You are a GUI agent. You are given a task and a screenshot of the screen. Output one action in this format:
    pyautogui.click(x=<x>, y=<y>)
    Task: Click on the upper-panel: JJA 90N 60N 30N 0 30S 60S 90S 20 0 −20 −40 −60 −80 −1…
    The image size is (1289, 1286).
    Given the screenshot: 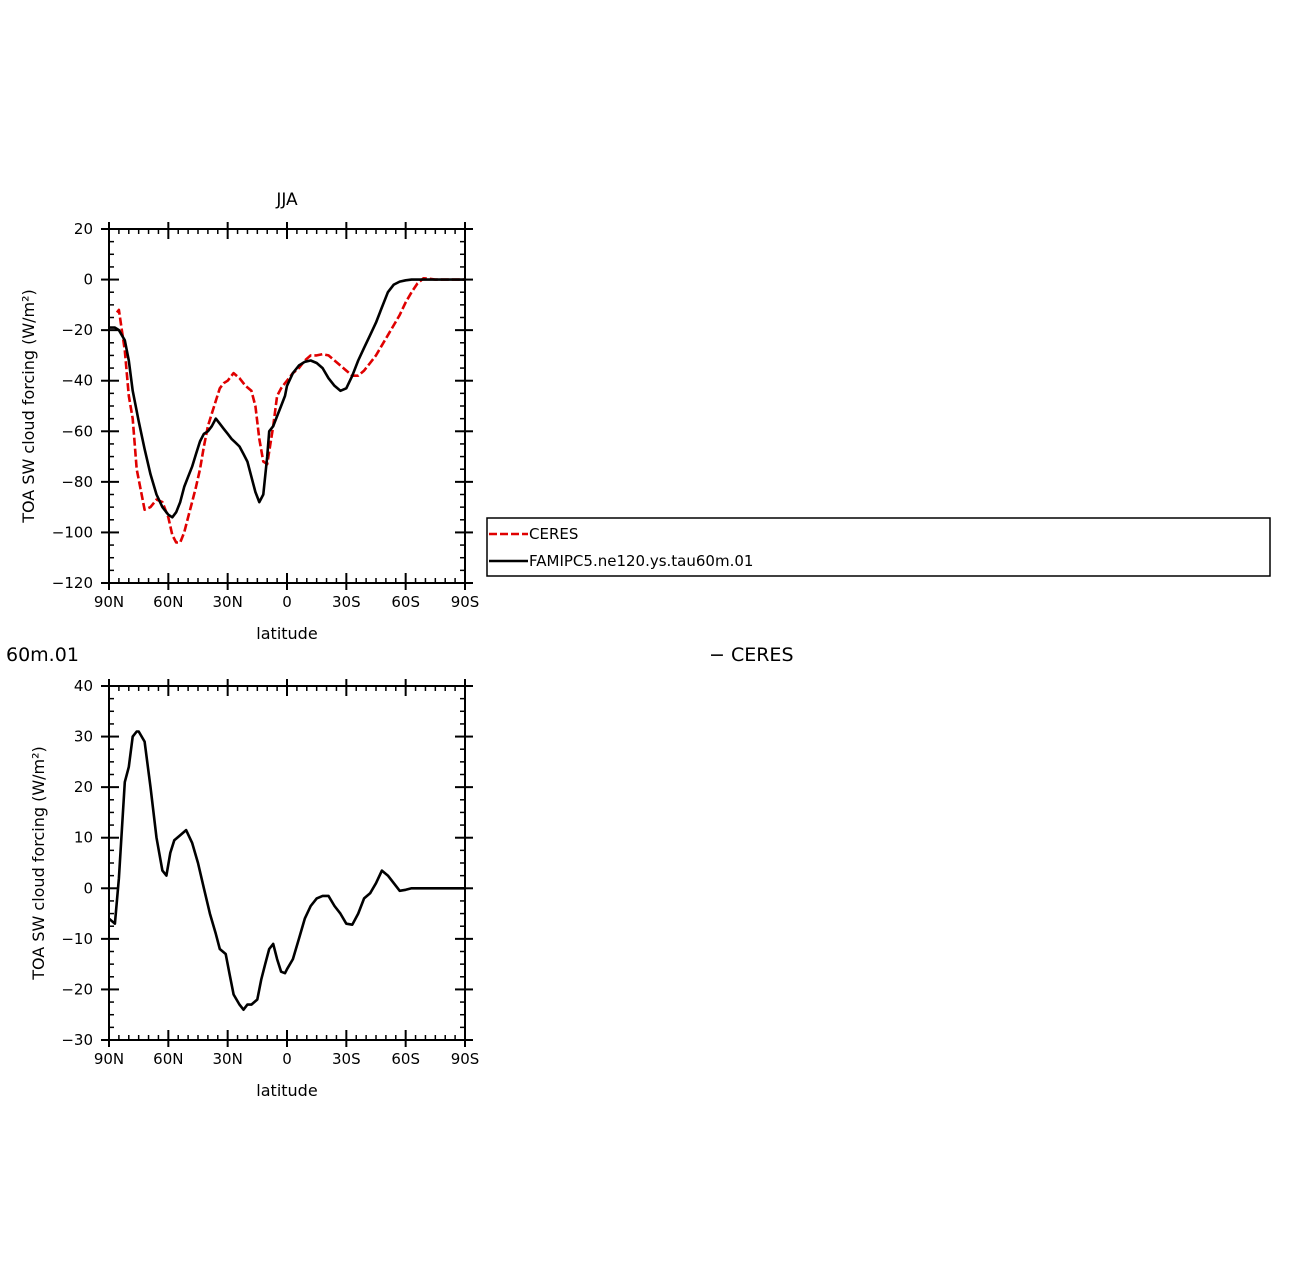 What is the action you would take?
    pyautogui.click(x=249, y=416)
    